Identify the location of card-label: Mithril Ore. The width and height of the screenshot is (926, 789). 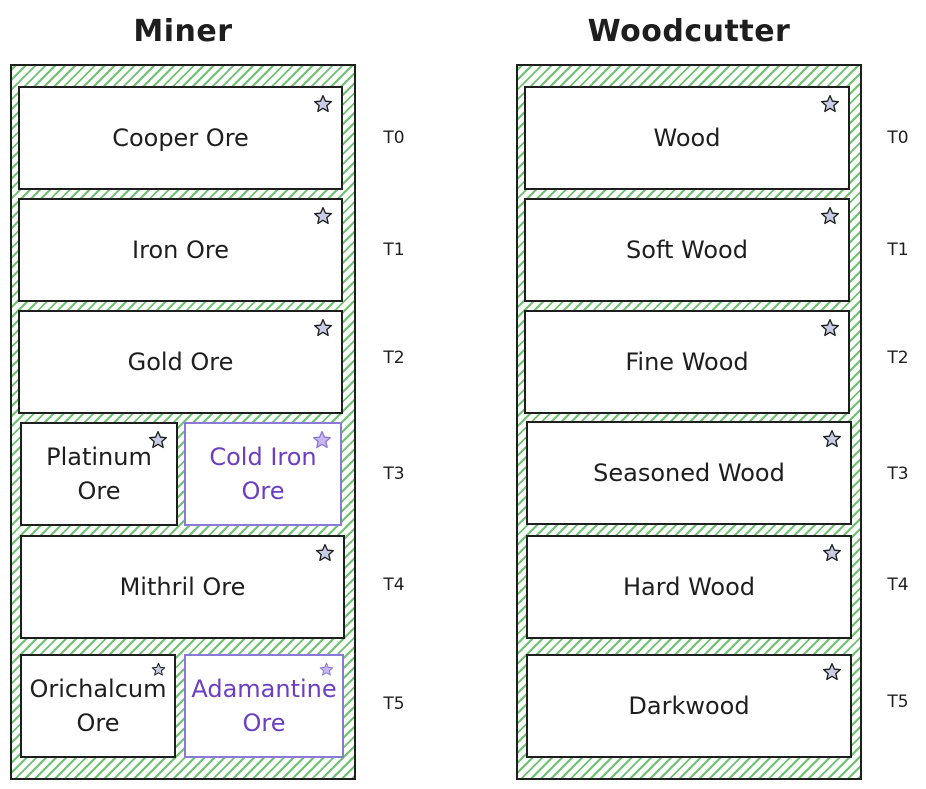
(182, 587).